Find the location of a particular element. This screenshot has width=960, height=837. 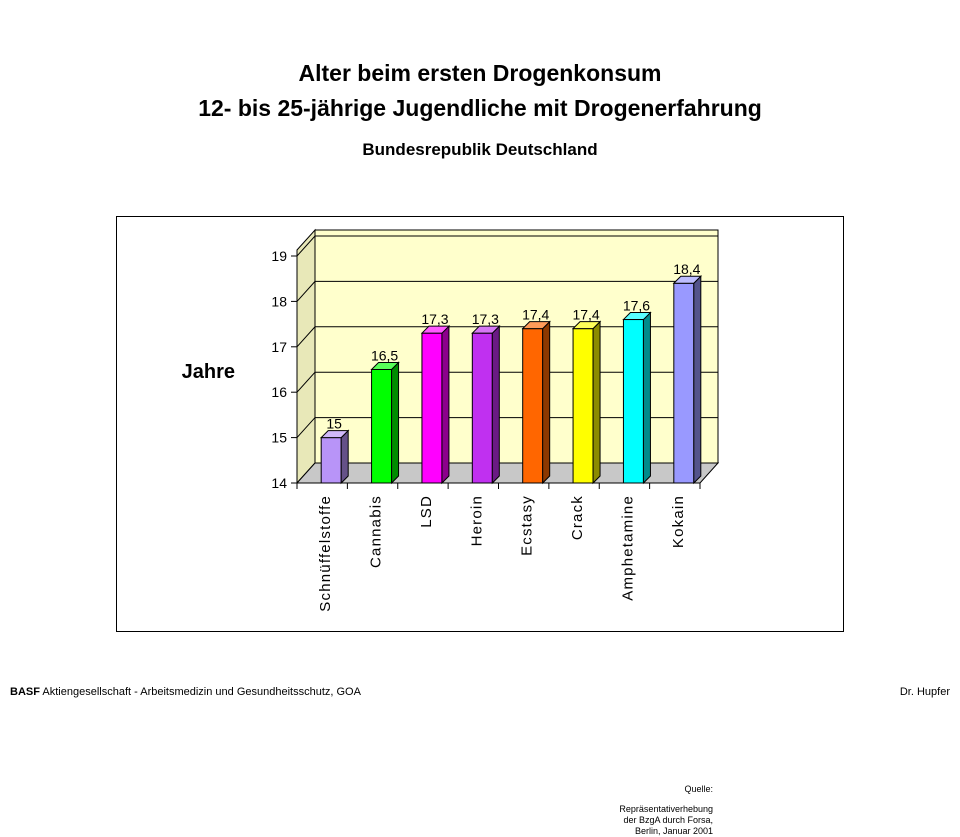

x-tick-label: Schnüffelstoffe is located at coordinates (325, 553).